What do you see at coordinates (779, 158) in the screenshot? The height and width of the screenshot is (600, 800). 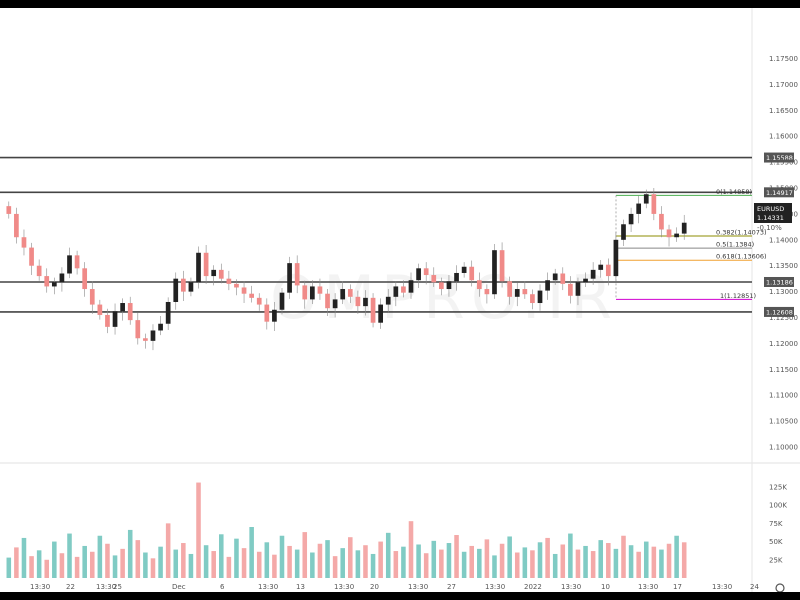 I see `level-label: 1.15588` at bounding box center [779, 158].